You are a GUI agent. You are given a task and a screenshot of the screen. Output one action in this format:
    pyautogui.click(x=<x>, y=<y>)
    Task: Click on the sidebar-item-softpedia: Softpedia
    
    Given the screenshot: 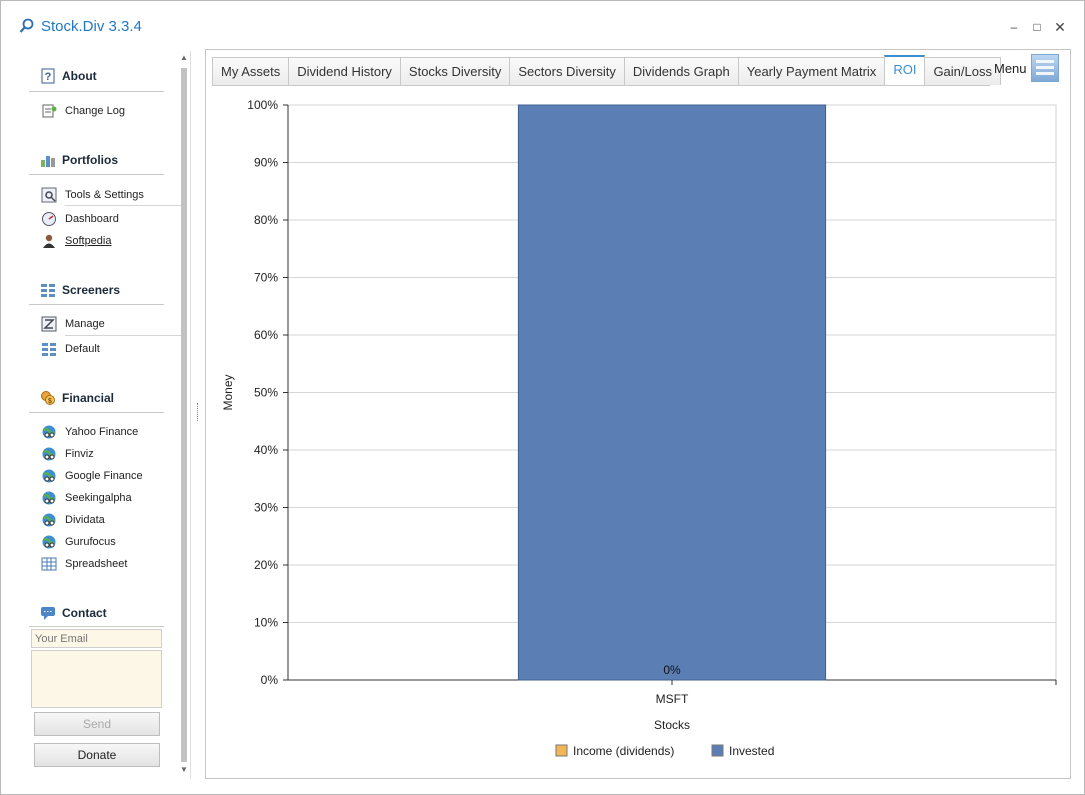 What is the action you would take?
    pyautogui.click(x=76, y=241)
    